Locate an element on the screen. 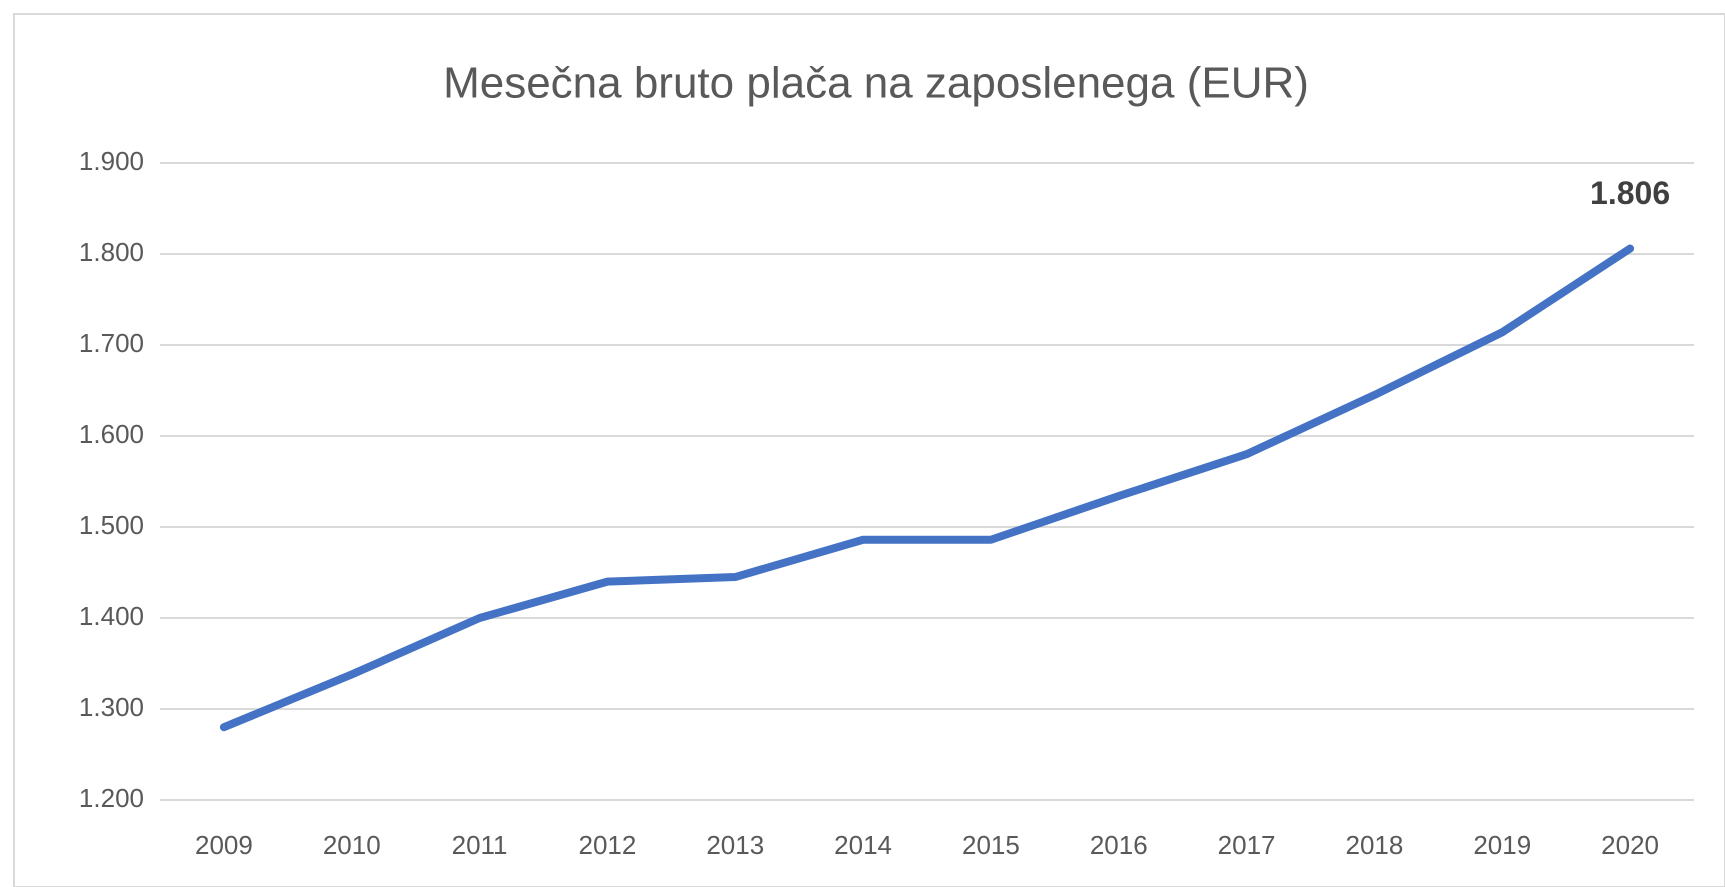 This screenshot has width=1725, height=887. x-tick-label: 2014 is located at coordinates (863, 845).